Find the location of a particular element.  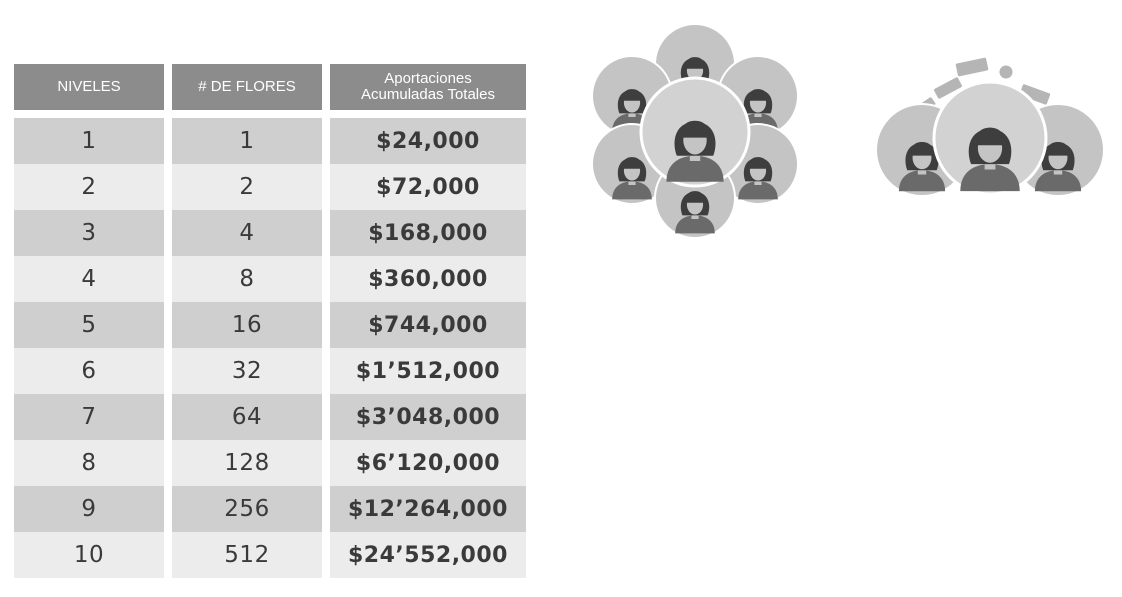

total-cell: $168,000 is located at coordinates (428, 233).